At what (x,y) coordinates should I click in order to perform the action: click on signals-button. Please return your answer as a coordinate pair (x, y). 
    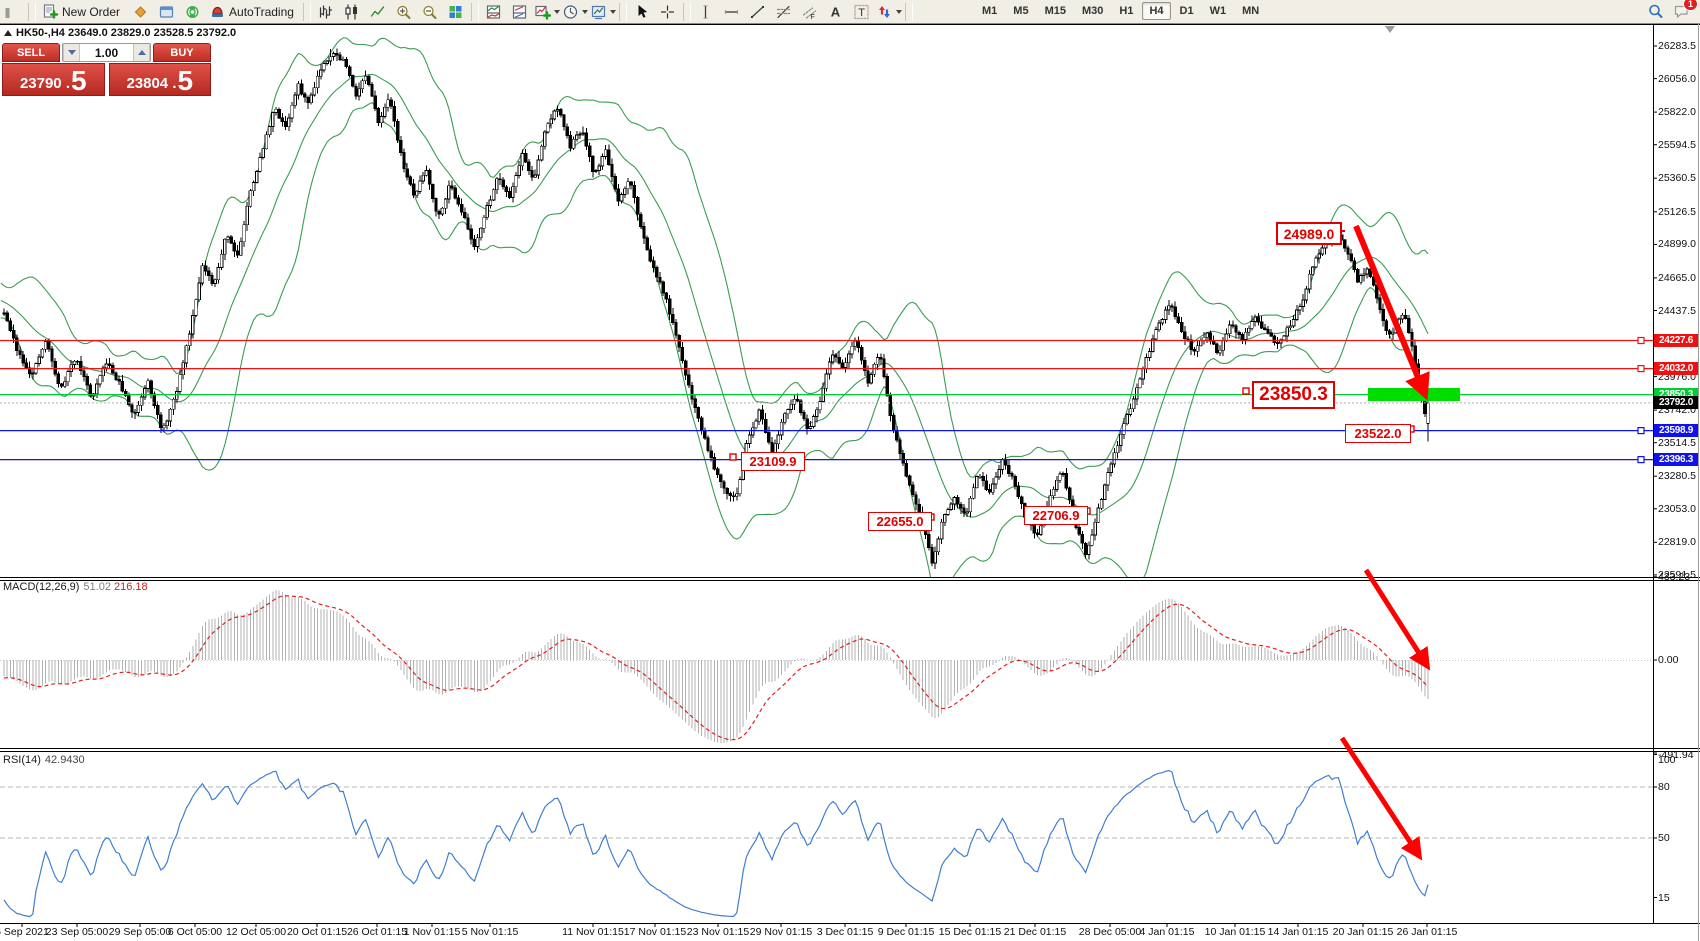
    Looking at the image, I should click on (192, 12).